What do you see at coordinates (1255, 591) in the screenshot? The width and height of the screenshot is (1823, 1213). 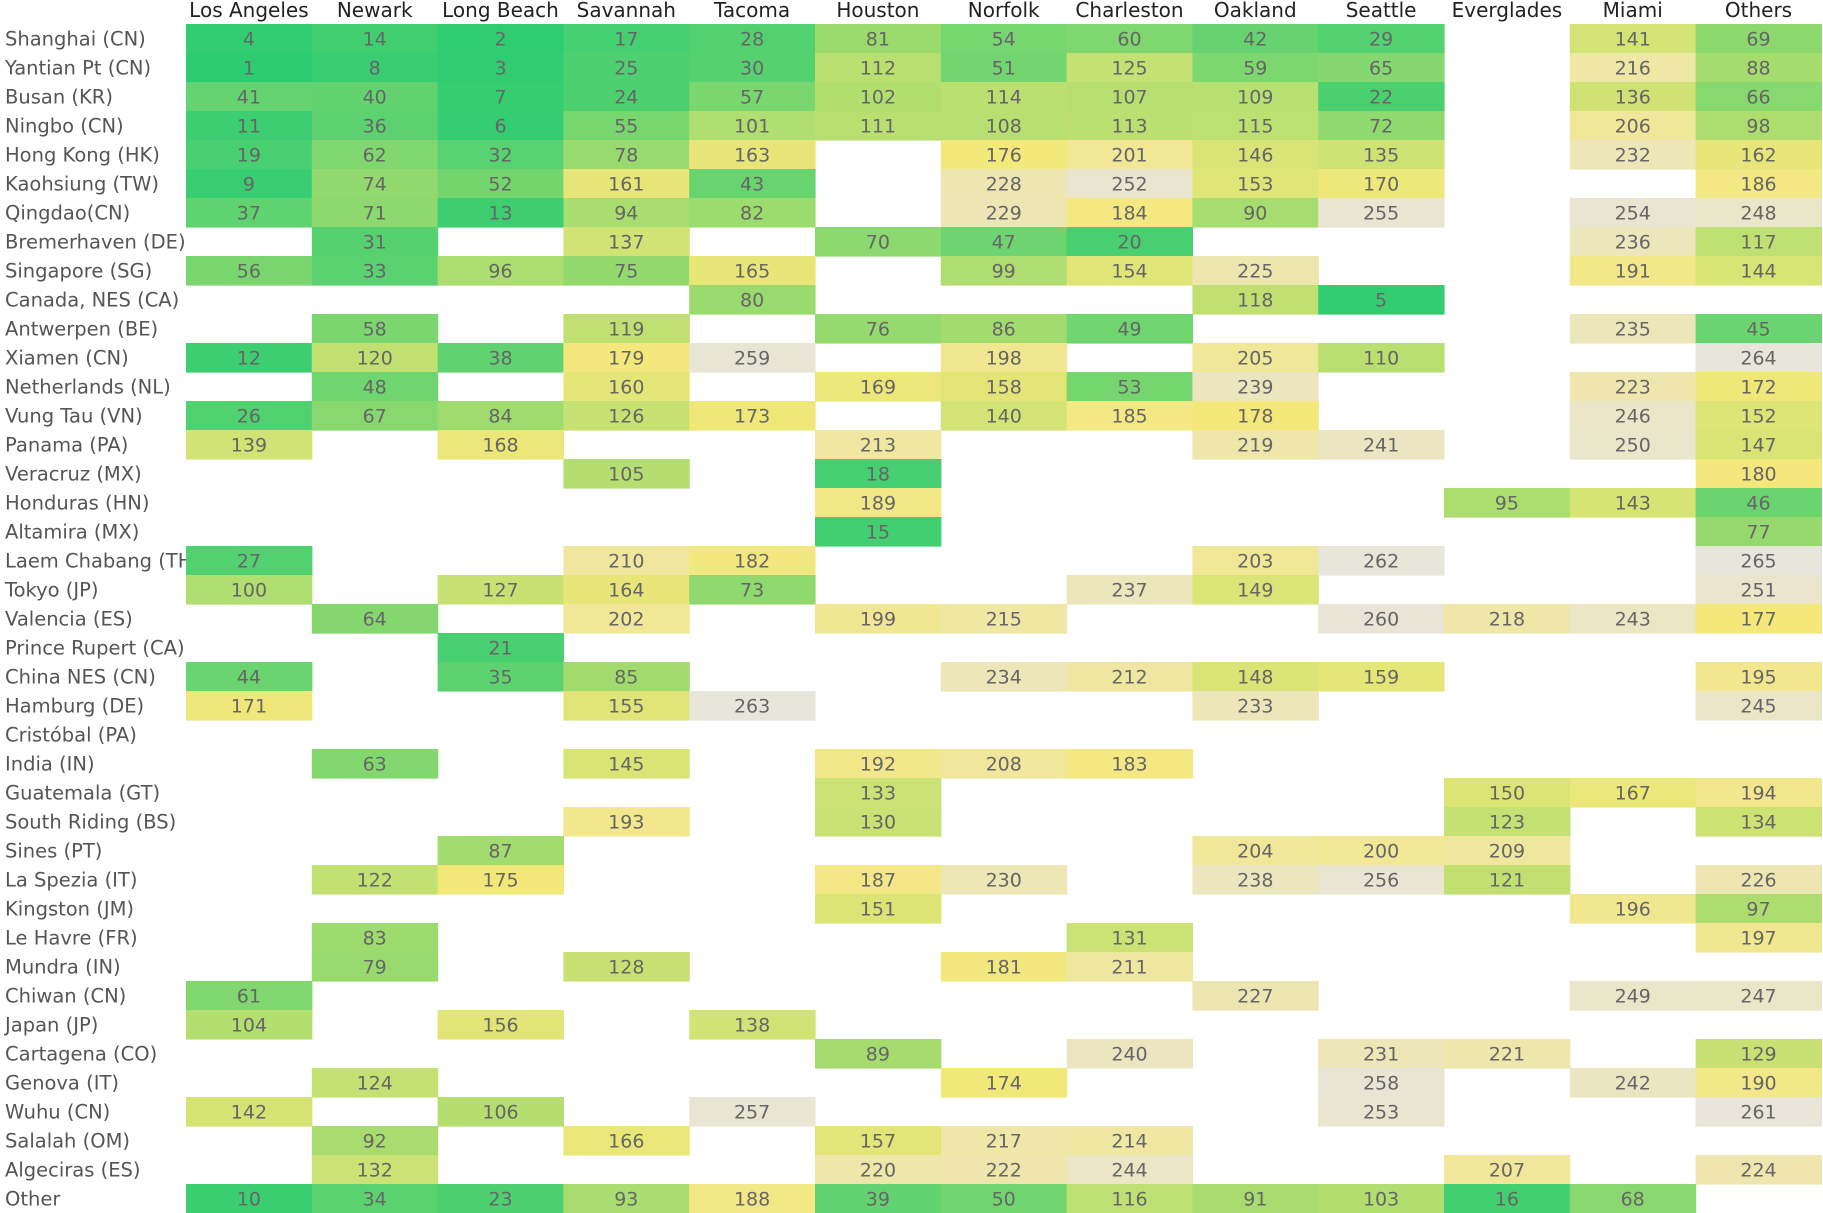 I see `cell-value-label: 149` at bounding box center [1255, 591].